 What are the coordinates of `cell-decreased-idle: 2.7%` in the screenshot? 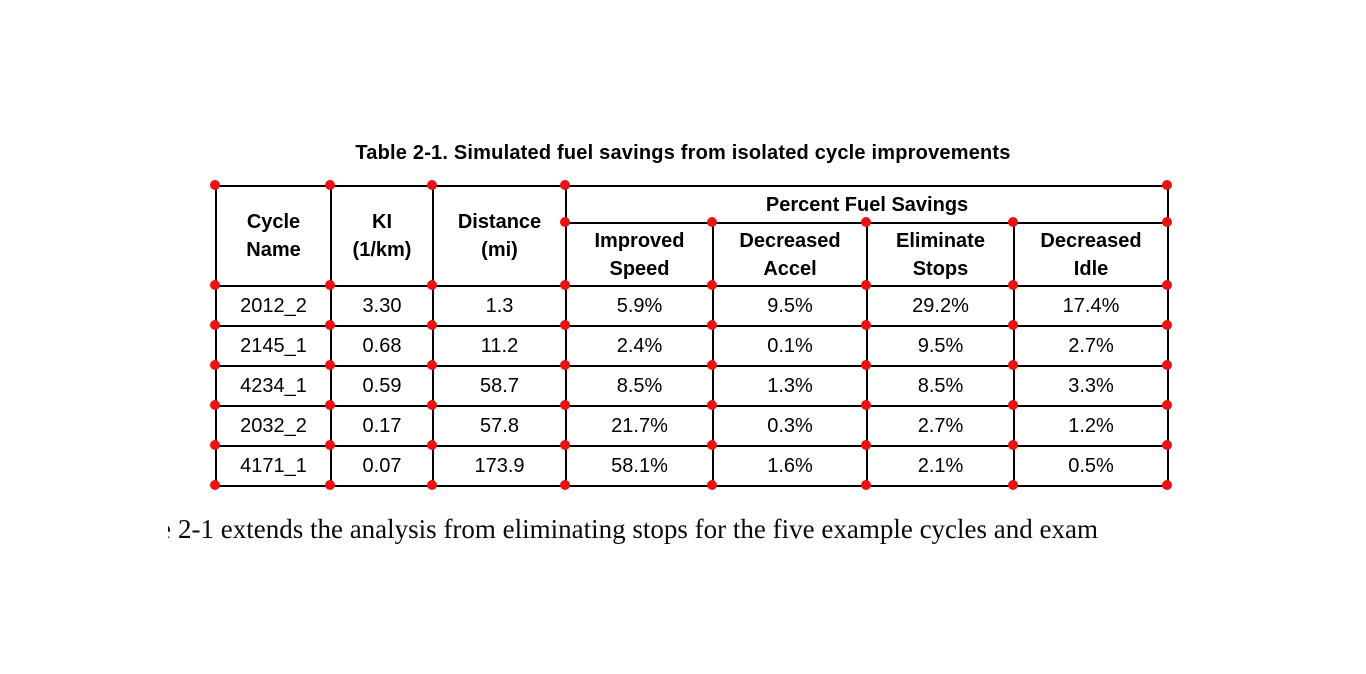 It's located at (1091, 346).